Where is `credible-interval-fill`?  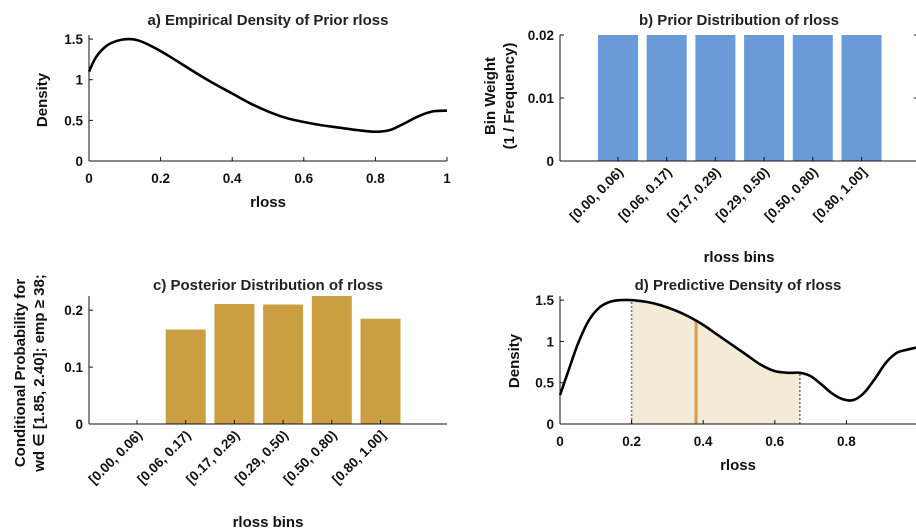
credible-interval-fill is located at coordinates (715, 362).